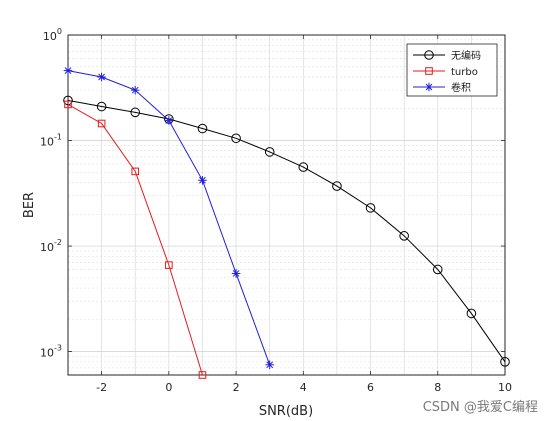 This screenshot has width=546, height=421. Describe the element at coordinates (480, 407) in the screenshot. I see `watermark: CSDN @我爱C编程` at that location.